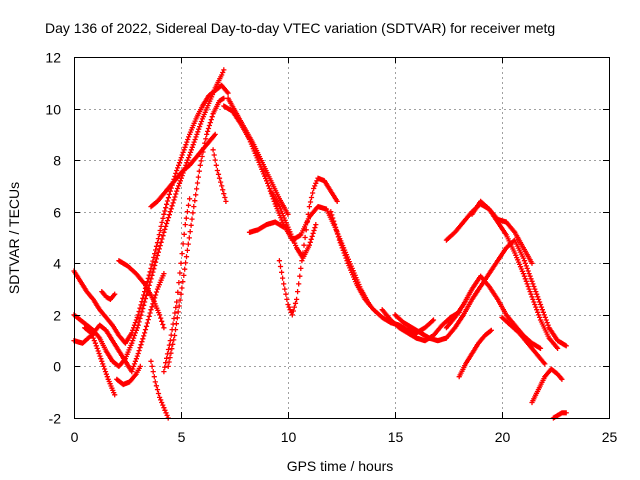 The width and height of the screenshot is (640, 480). What do you see at coordinates (57, 367) in the screenshot?
I see `y-tick-label: 0` at bounding box center [57, 367].